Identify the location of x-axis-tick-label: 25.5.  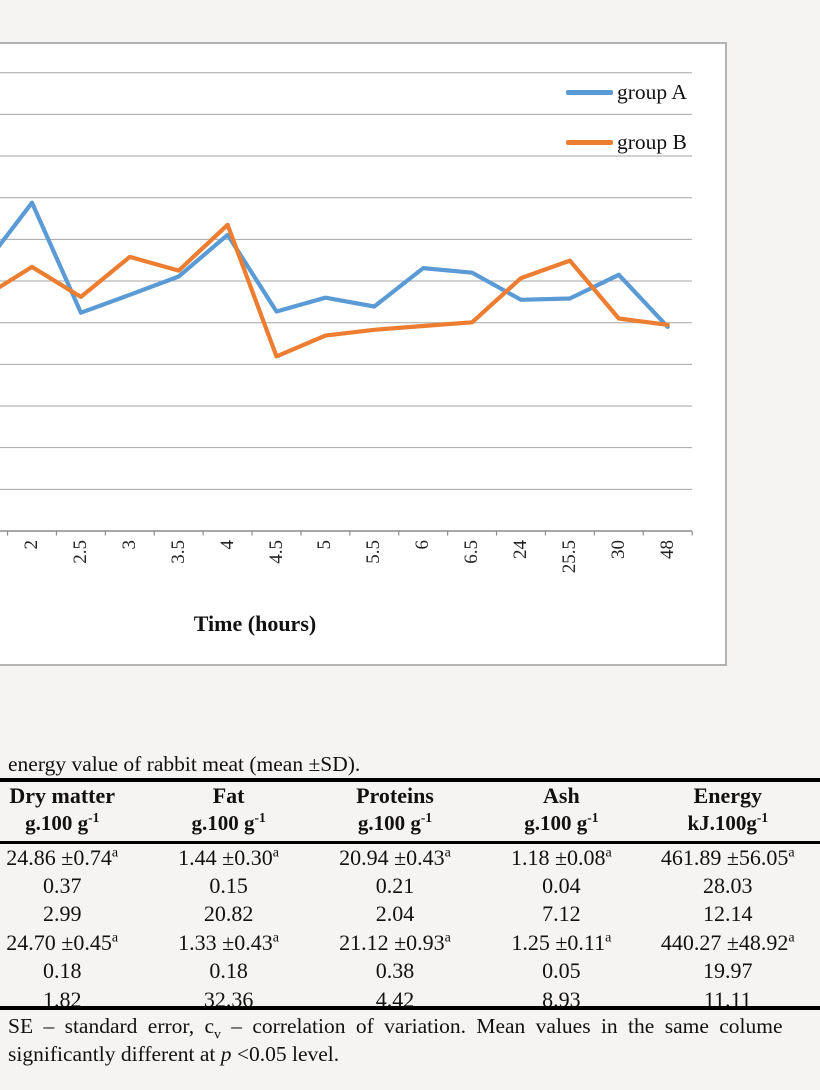
(569, 557).